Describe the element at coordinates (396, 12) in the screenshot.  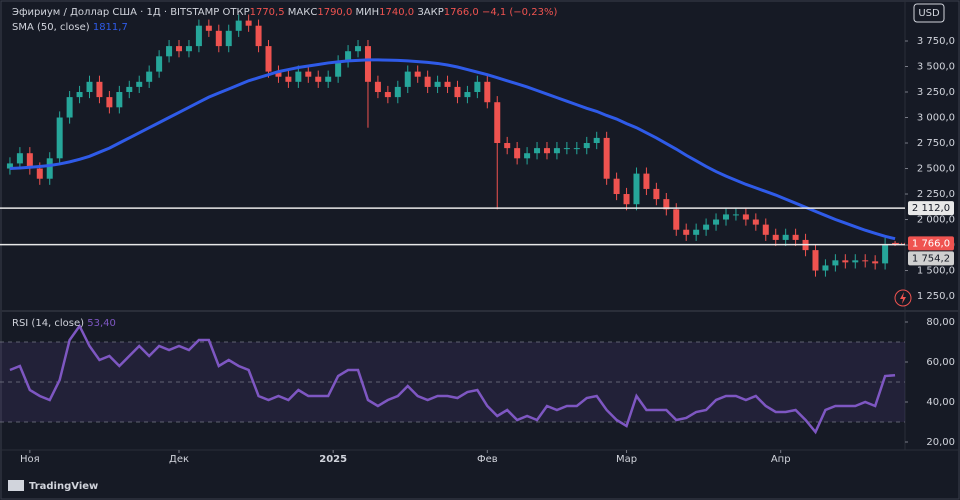
I see `low-value: 1740,0` at that location.